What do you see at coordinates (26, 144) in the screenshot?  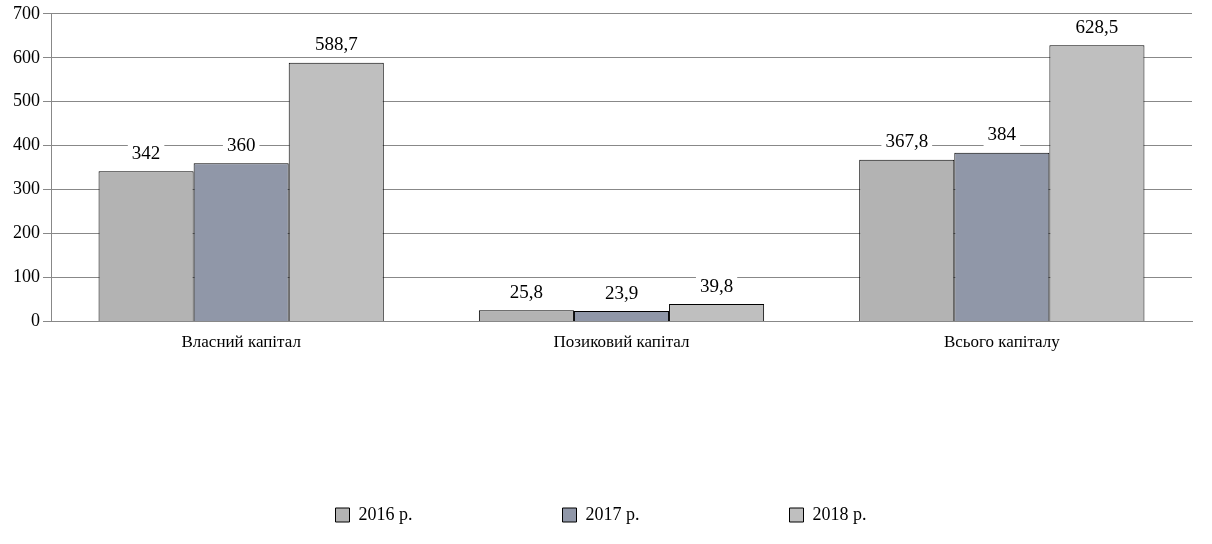 I see `y-tick-label: 400` at bounding box center [26, 144].